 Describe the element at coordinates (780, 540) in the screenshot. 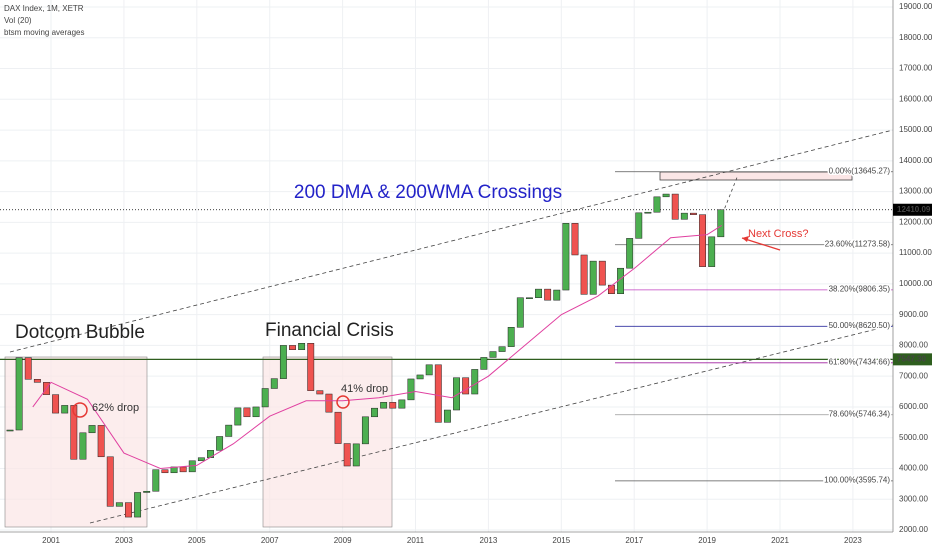

I see `x-tick-label: 2021` at that location.